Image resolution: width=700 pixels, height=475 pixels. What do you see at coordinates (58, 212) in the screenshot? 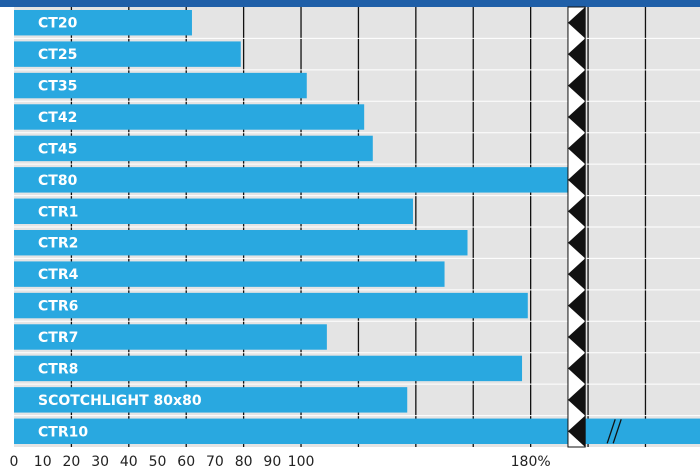
I see `bar-label: CTR1` at bounding box center [58, 212].